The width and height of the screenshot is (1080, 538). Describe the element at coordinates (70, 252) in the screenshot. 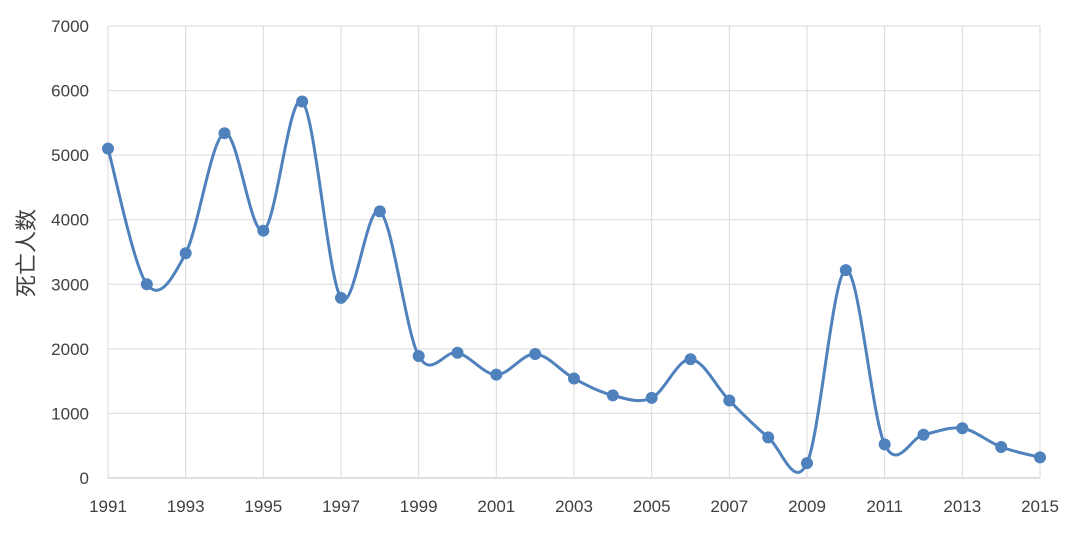

I see `y-axis-ticks: 0 1000 2000 3000 4000 5000 6000 7000` at that location.